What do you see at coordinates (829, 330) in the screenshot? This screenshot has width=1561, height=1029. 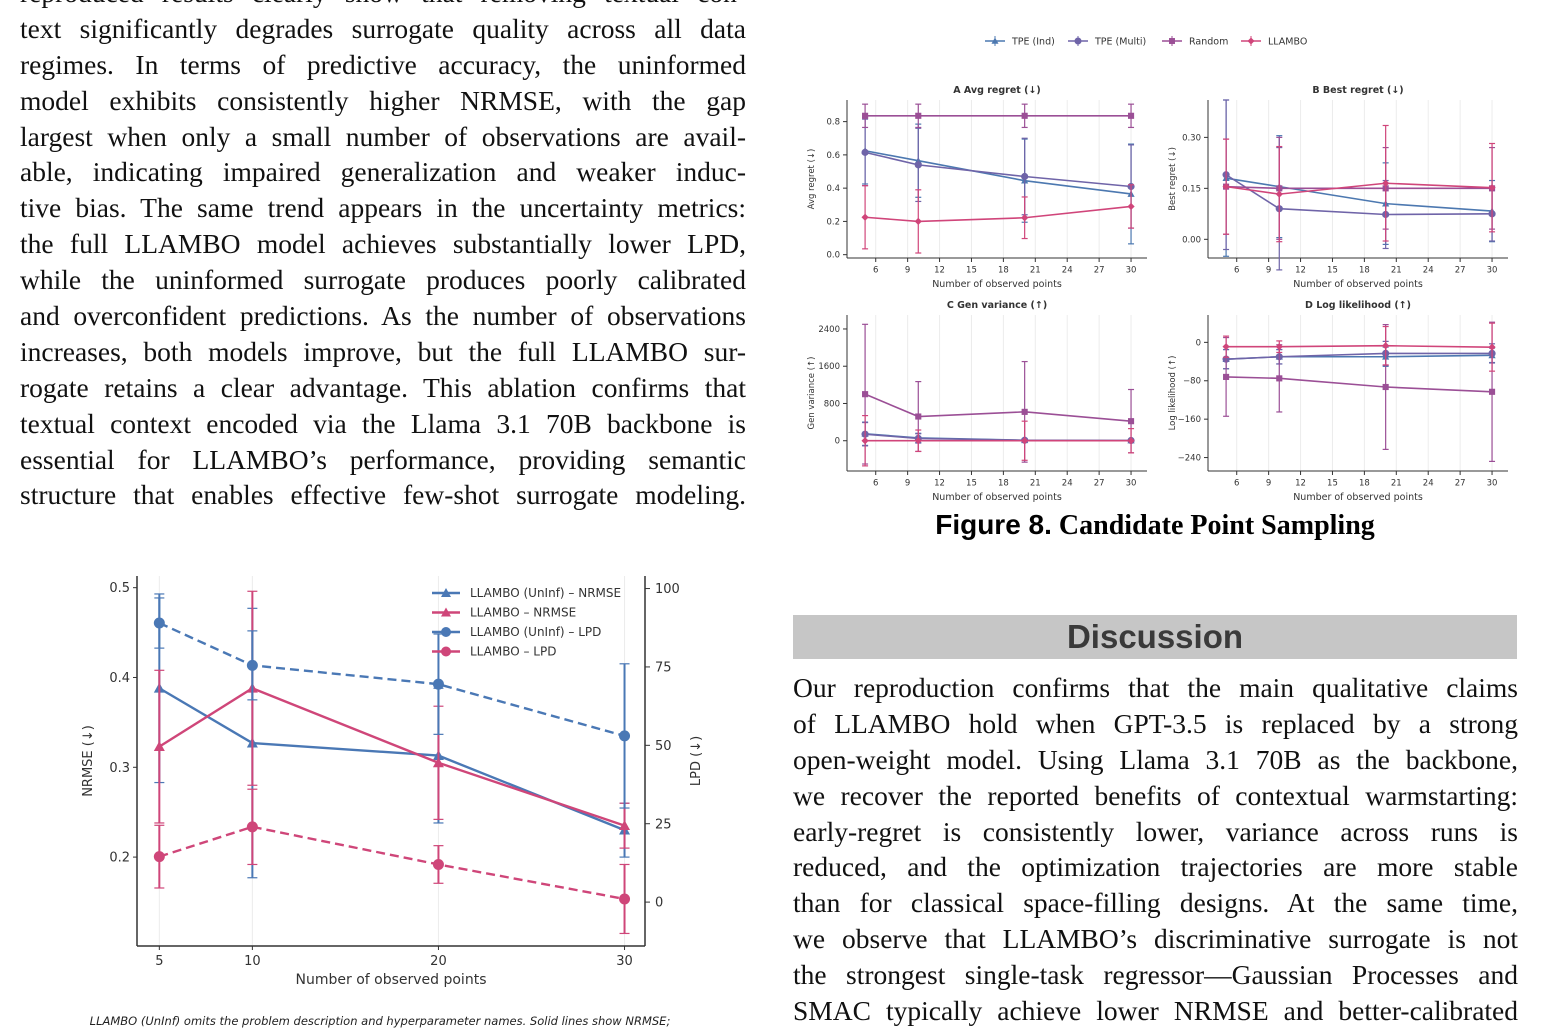 I see `y-tick-label: 2400` at bounding box center [829, 330].